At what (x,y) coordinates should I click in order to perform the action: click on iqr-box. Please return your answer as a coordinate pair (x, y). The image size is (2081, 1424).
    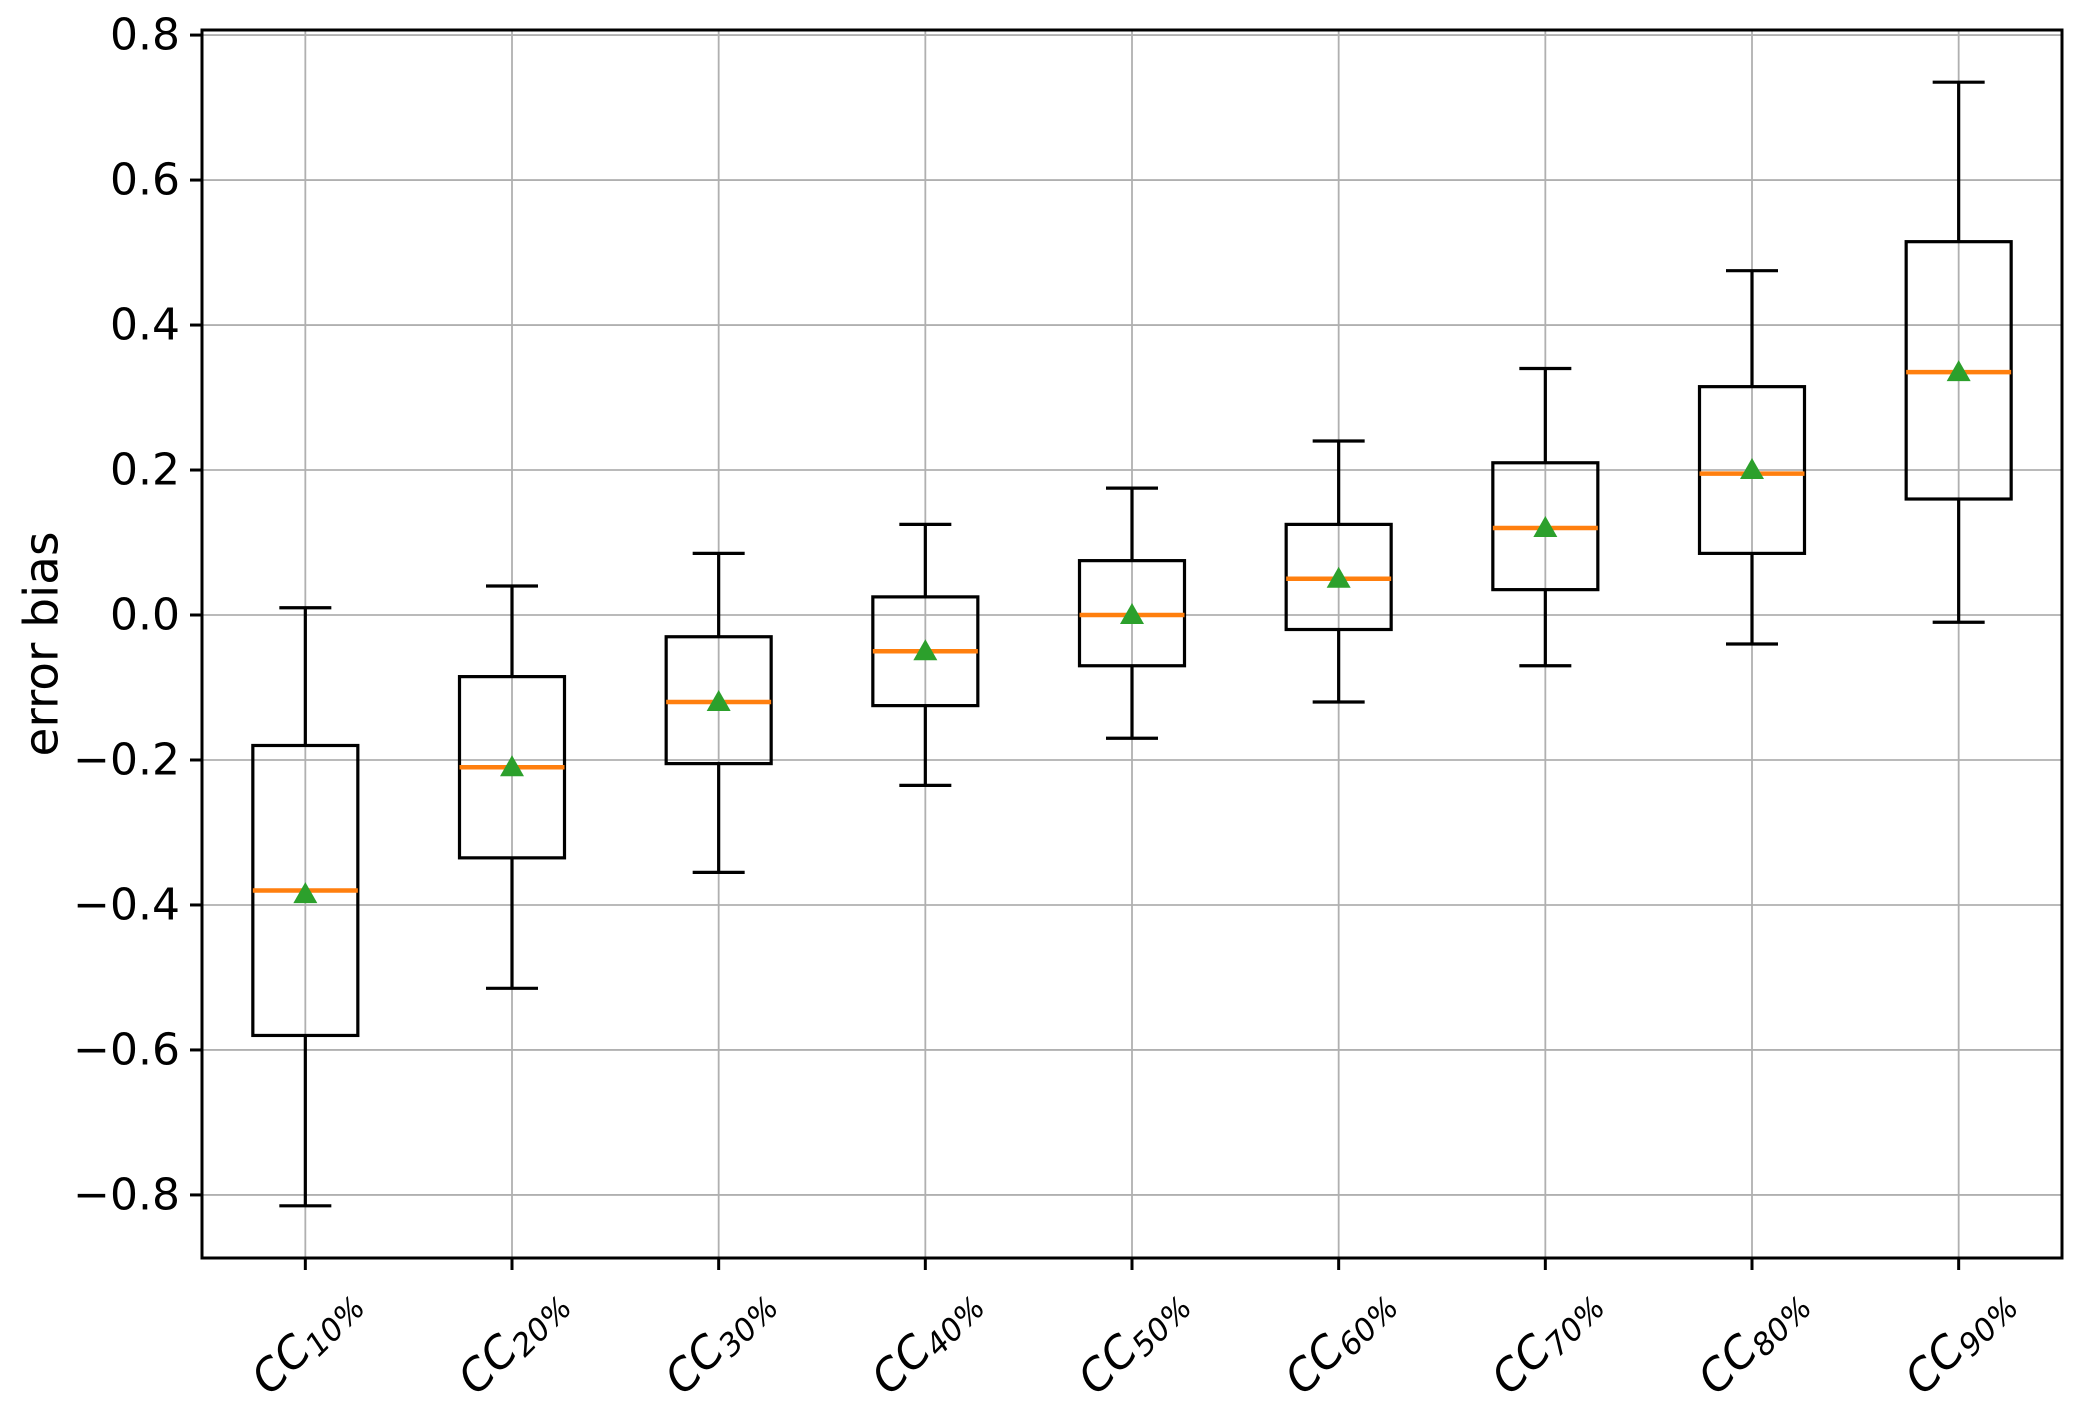
    Looking at the image, I should click on (1752, 470).